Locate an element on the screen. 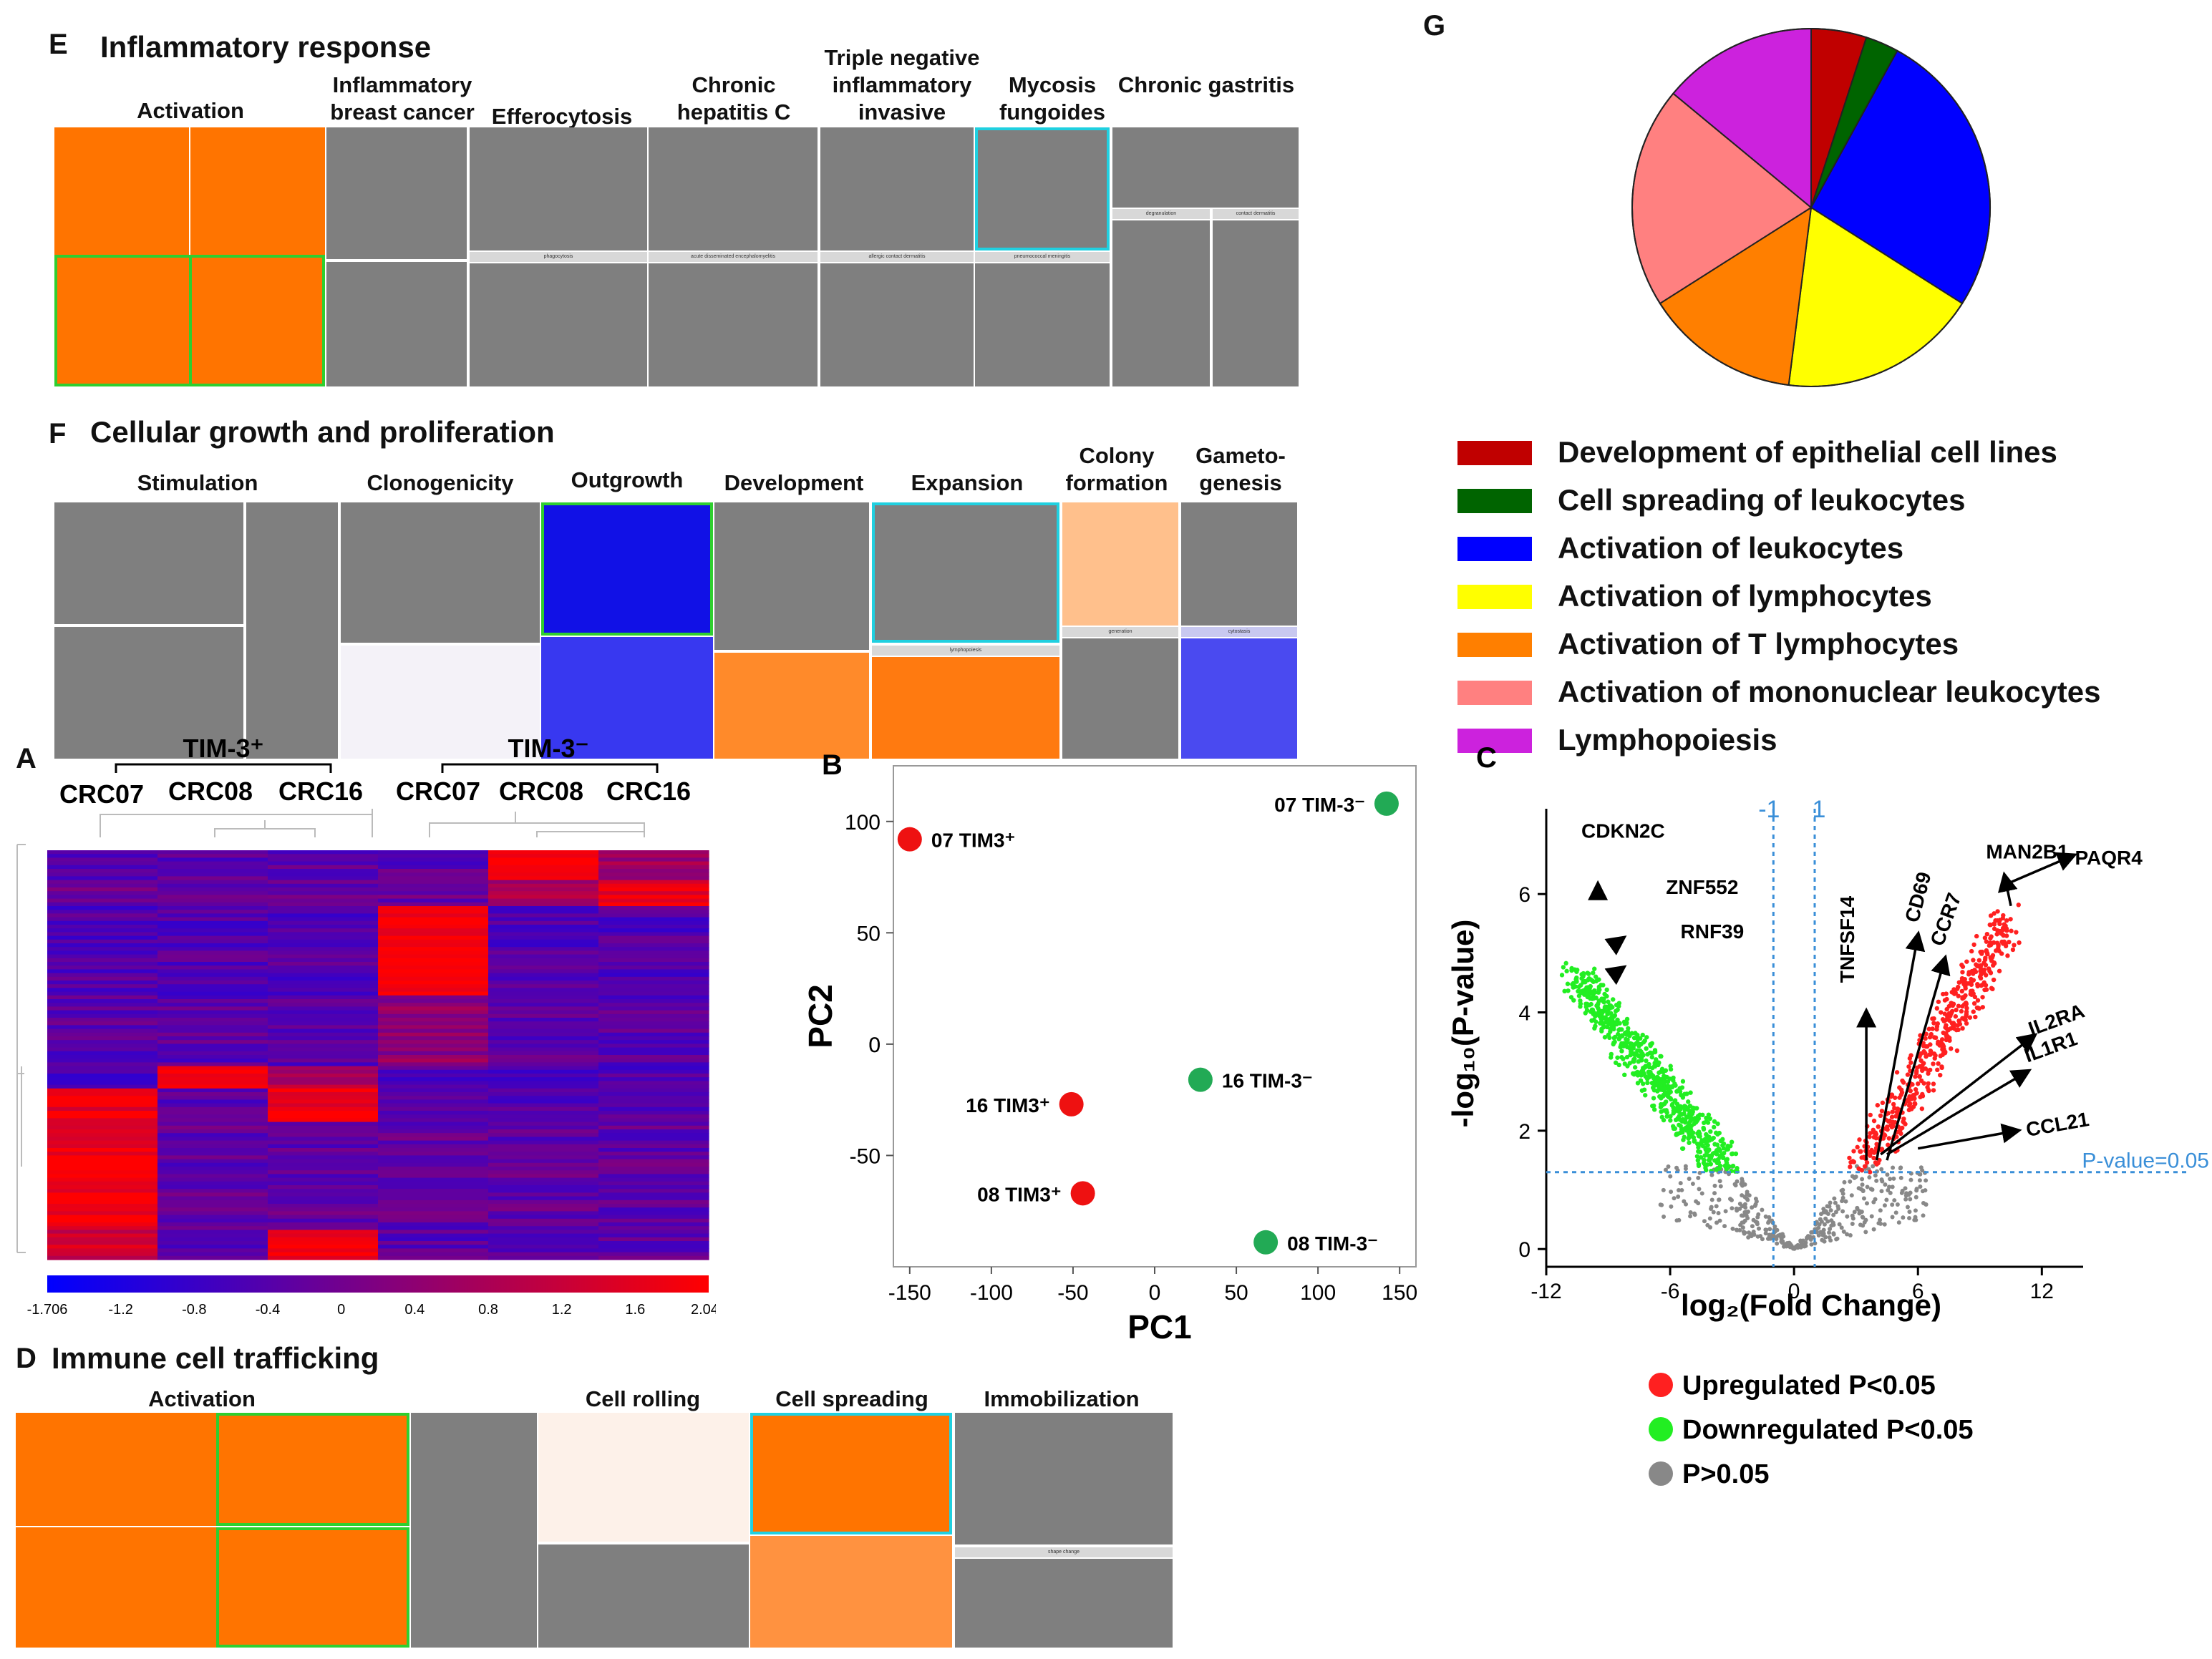 Image resolution: width=2212 pixels, height=1659 pixels. volcano-y-tick-label: 0 is located at coordinates (1525, 1250).